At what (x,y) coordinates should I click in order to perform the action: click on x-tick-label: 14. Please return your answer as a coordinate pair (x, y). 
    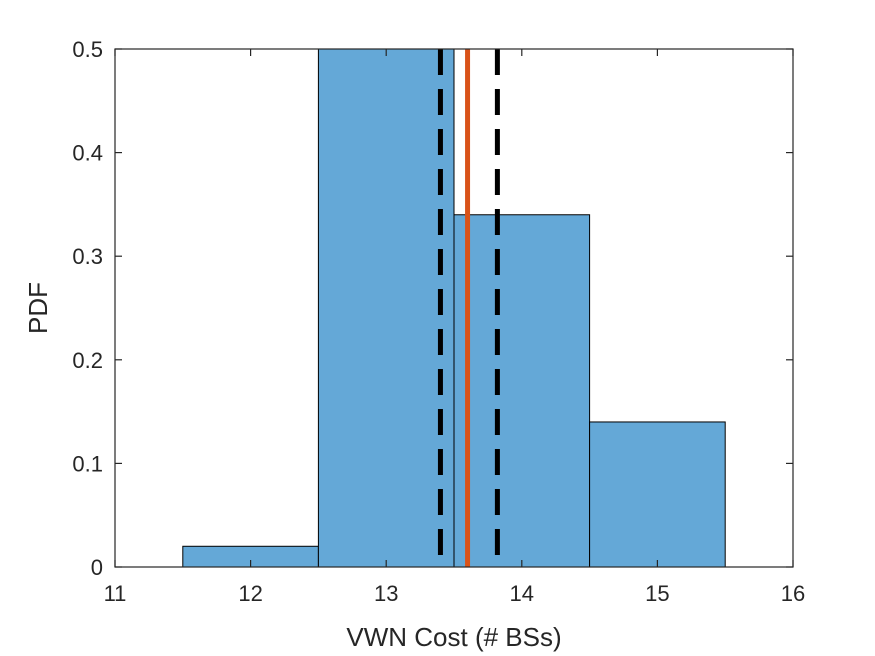
    Looking at the image, I should click on (522, 593).